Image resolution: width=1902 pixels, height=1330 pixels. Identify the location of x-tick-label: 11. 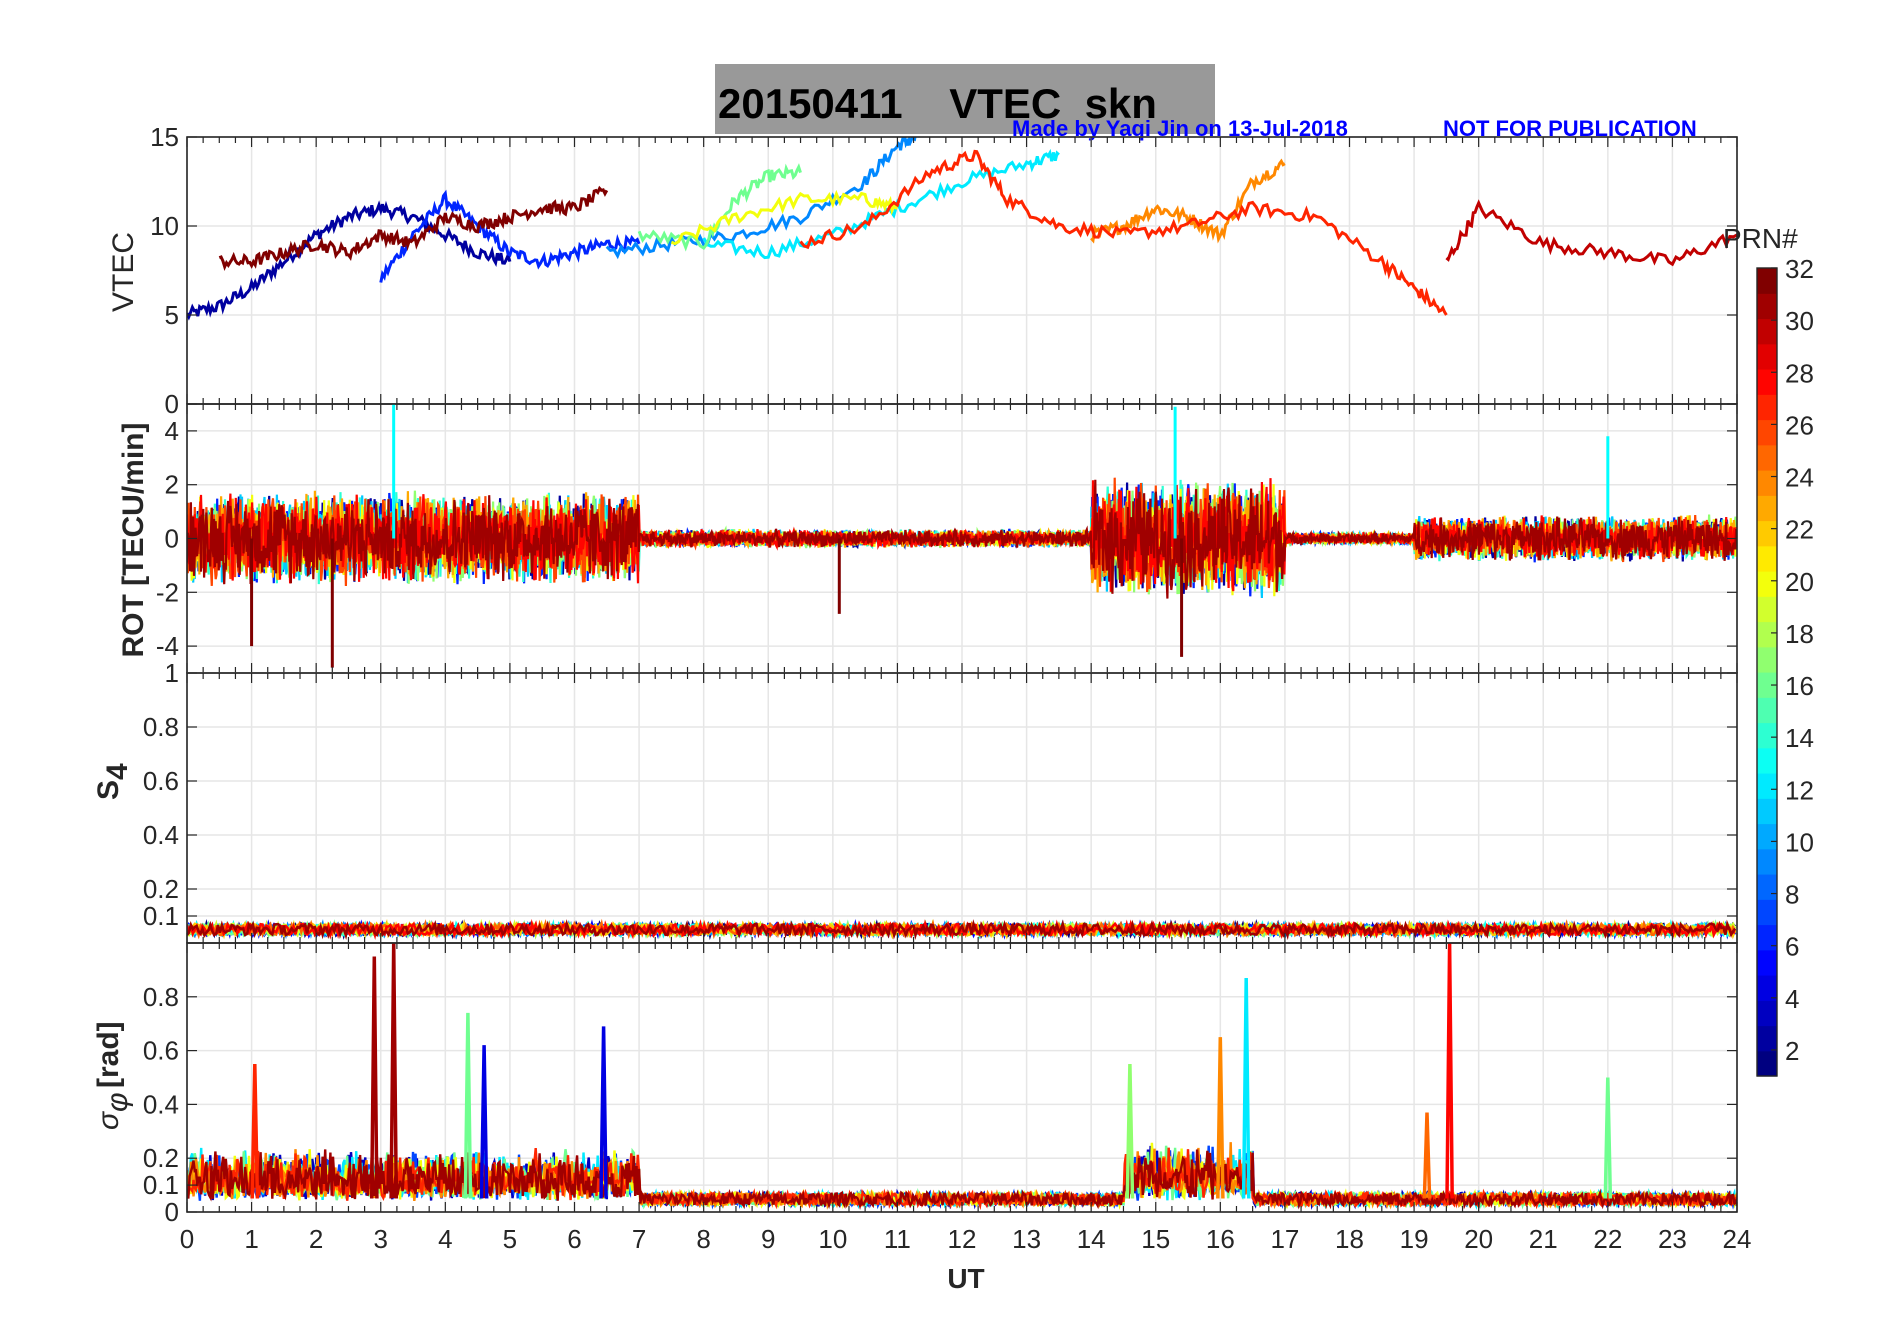
(897, 1239).